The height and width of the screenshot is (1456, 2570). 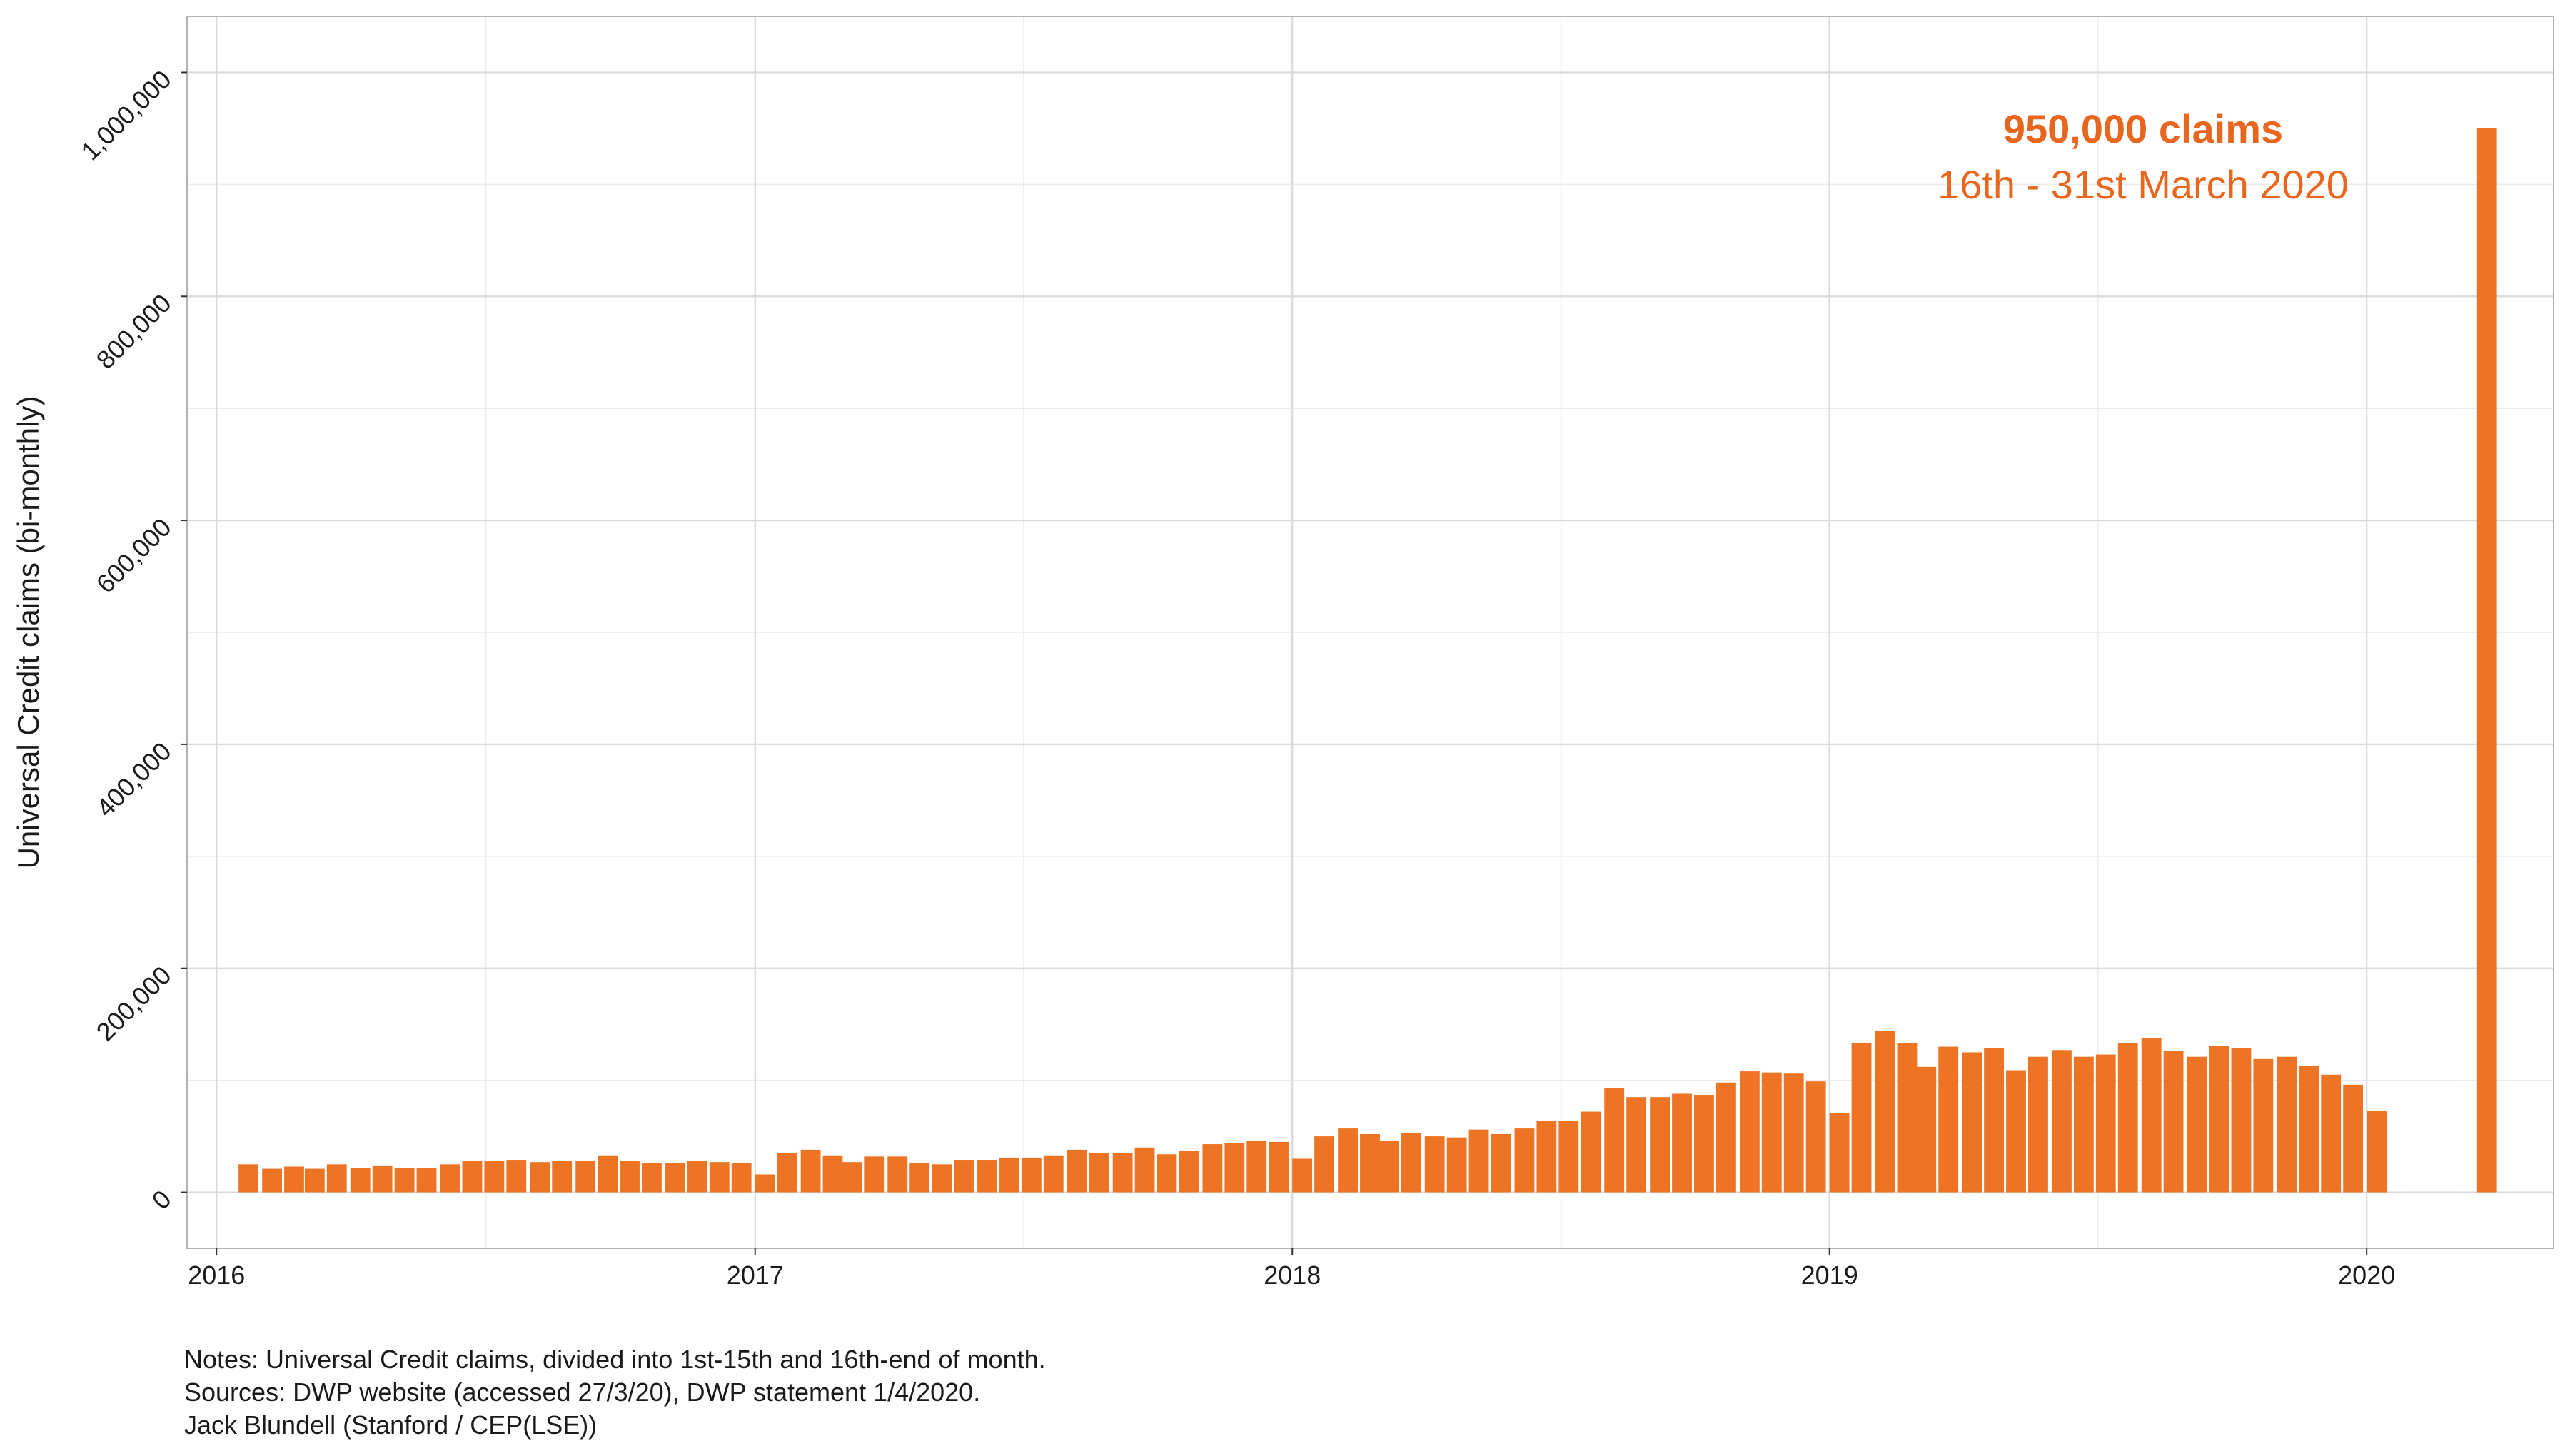 What do you see at coordinates (2143, 184) in the screenshot?
I see `annotation-period: 16th - 31st March 2020` at bounding box center [2143, 184].